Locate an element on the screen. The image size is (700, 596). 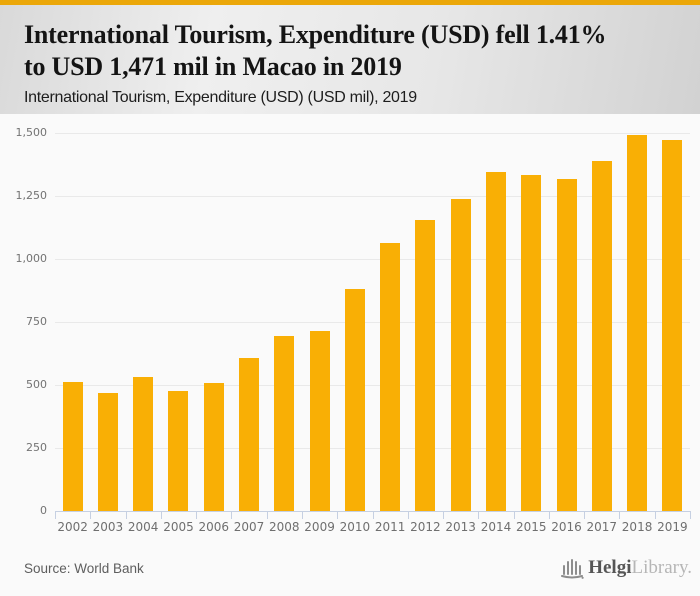
x-axis-label-2016: 2016 is located at coordinates (566, 527).